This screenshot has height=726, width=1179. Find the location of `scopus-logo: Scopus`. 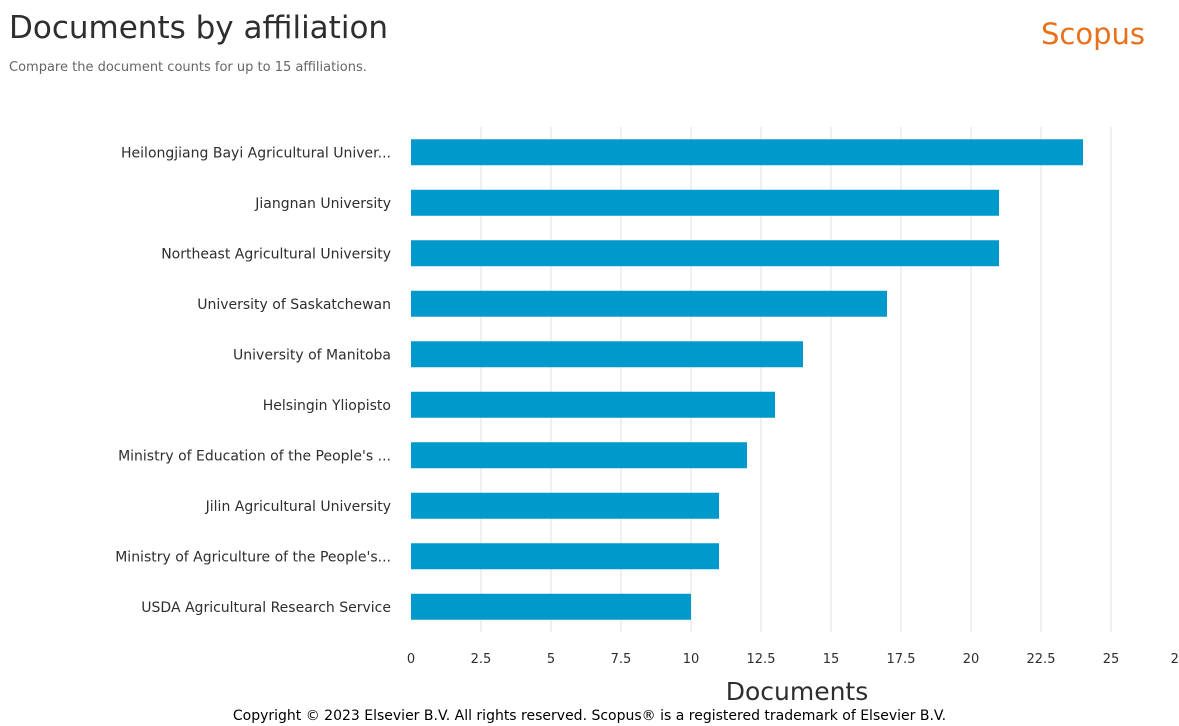

scopus-logo: Scopus is located at coordinates (1093, 34).